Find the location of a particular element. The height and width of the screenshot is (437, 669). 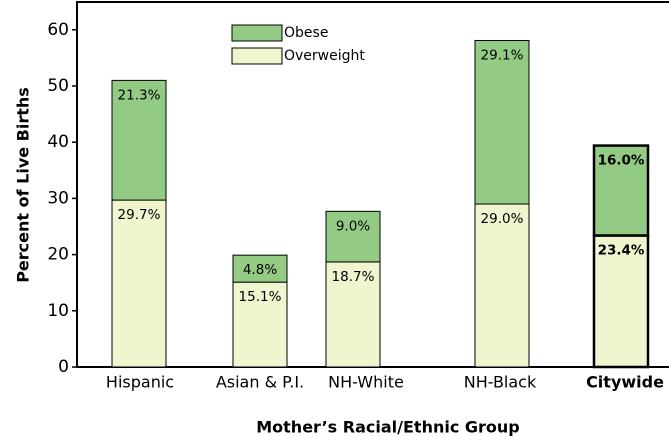

value-label: 15.1% is located at coordinates (260, 297).